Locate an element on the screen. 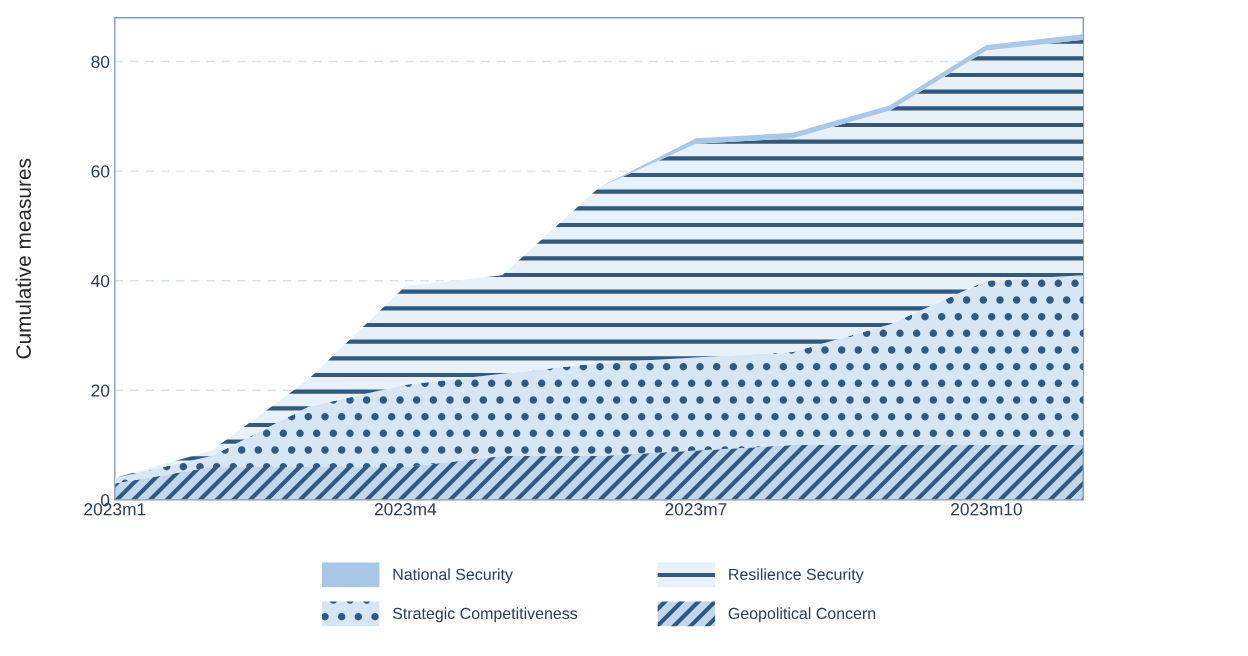 The height and width of the screenshot is (656, 1248). x-tick-label: 2023m4 is located at coordinates (405, 509).